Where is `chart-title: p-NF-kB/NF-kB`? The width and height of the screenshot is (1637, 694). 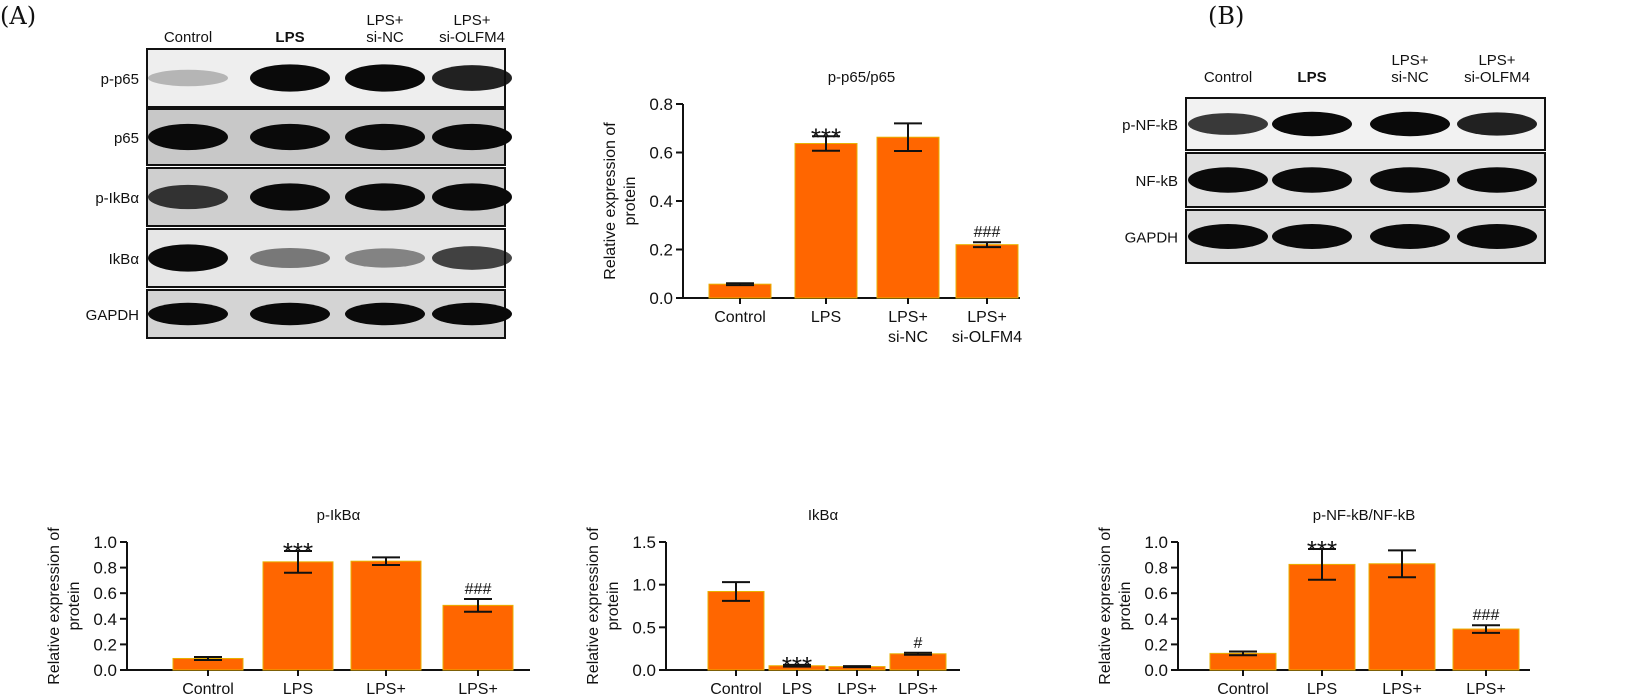 chart-title: p-NF-kB/NF-kB is located at coordinates (1364, 515).